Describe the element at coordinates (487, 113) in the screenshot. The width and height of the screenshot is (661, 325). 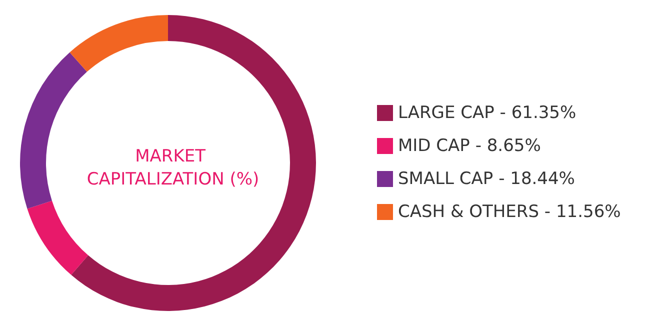
I see `legend-label: LARGE CAP - 61.35%` at that location.